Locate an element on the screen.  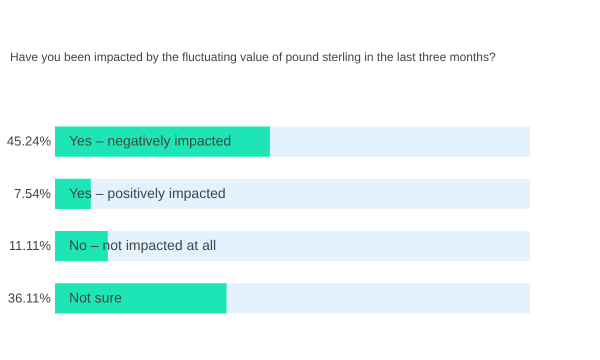
data-label: 45.24% is located at coordinates (29, 141).